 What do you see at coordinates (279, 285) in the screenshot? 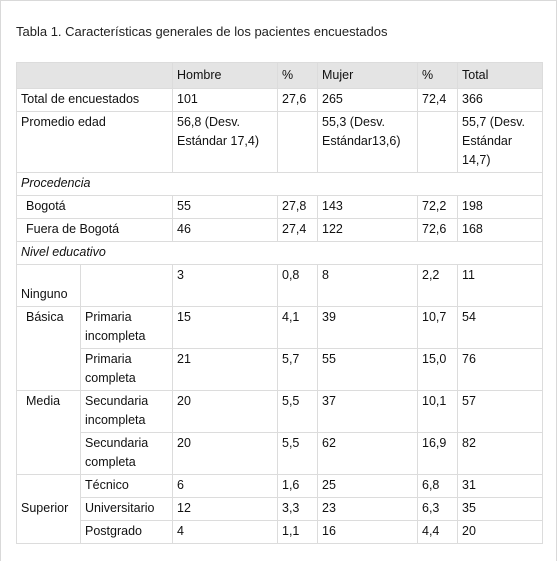
I see `table-row: Ninguno 3 0,8 8 2,2 11` at bounding box center [279, 285].